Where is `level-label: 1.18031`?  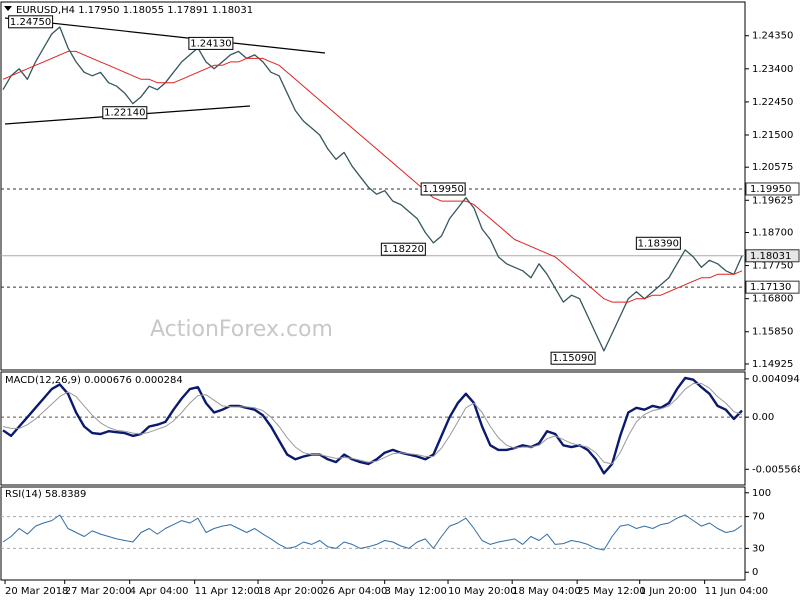 level-label: 1.18031 is located at coordinates (770, 256).